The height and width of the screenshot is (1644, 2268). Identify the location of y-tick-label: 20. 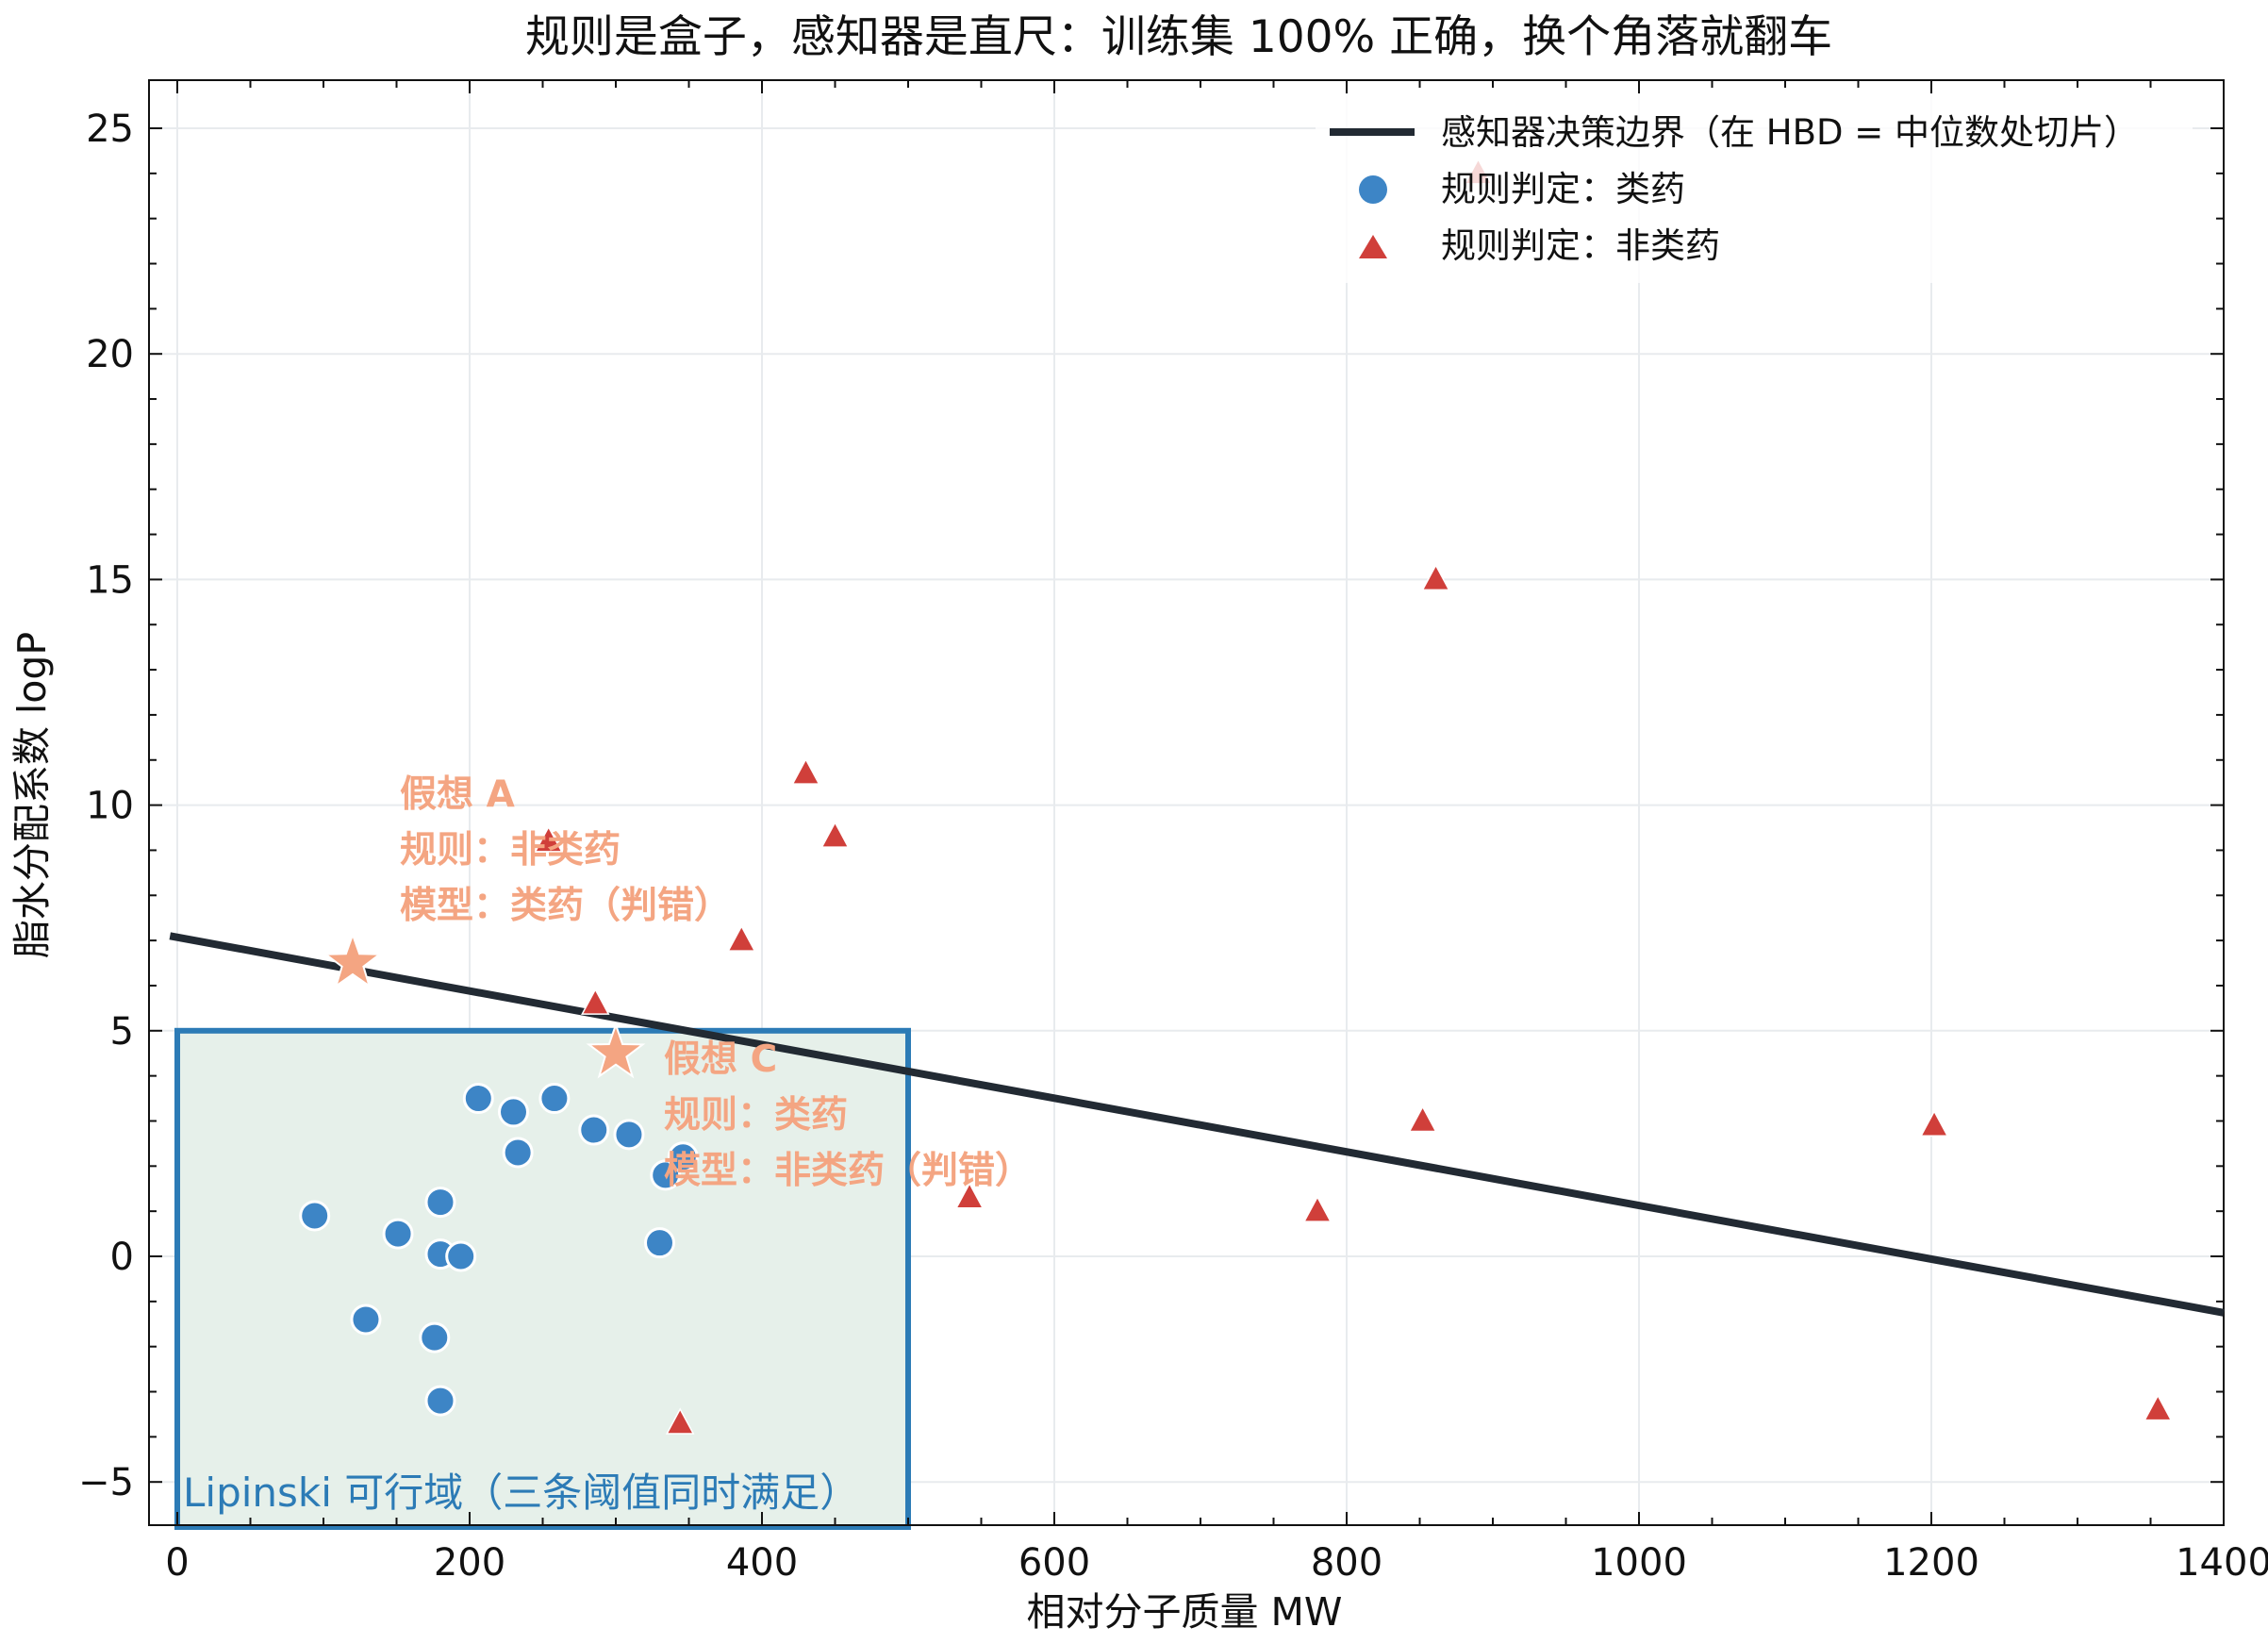
(110, 354).